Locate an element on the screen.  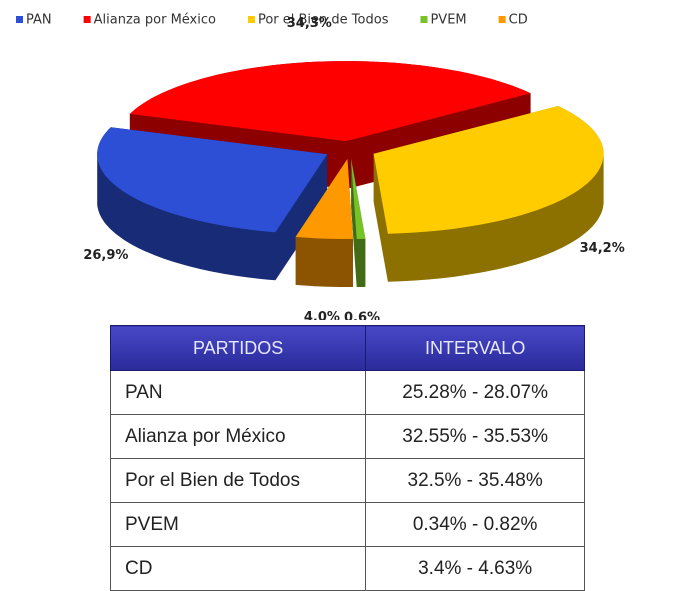
value-label: 34,2% is located at coordinates (602, 248).